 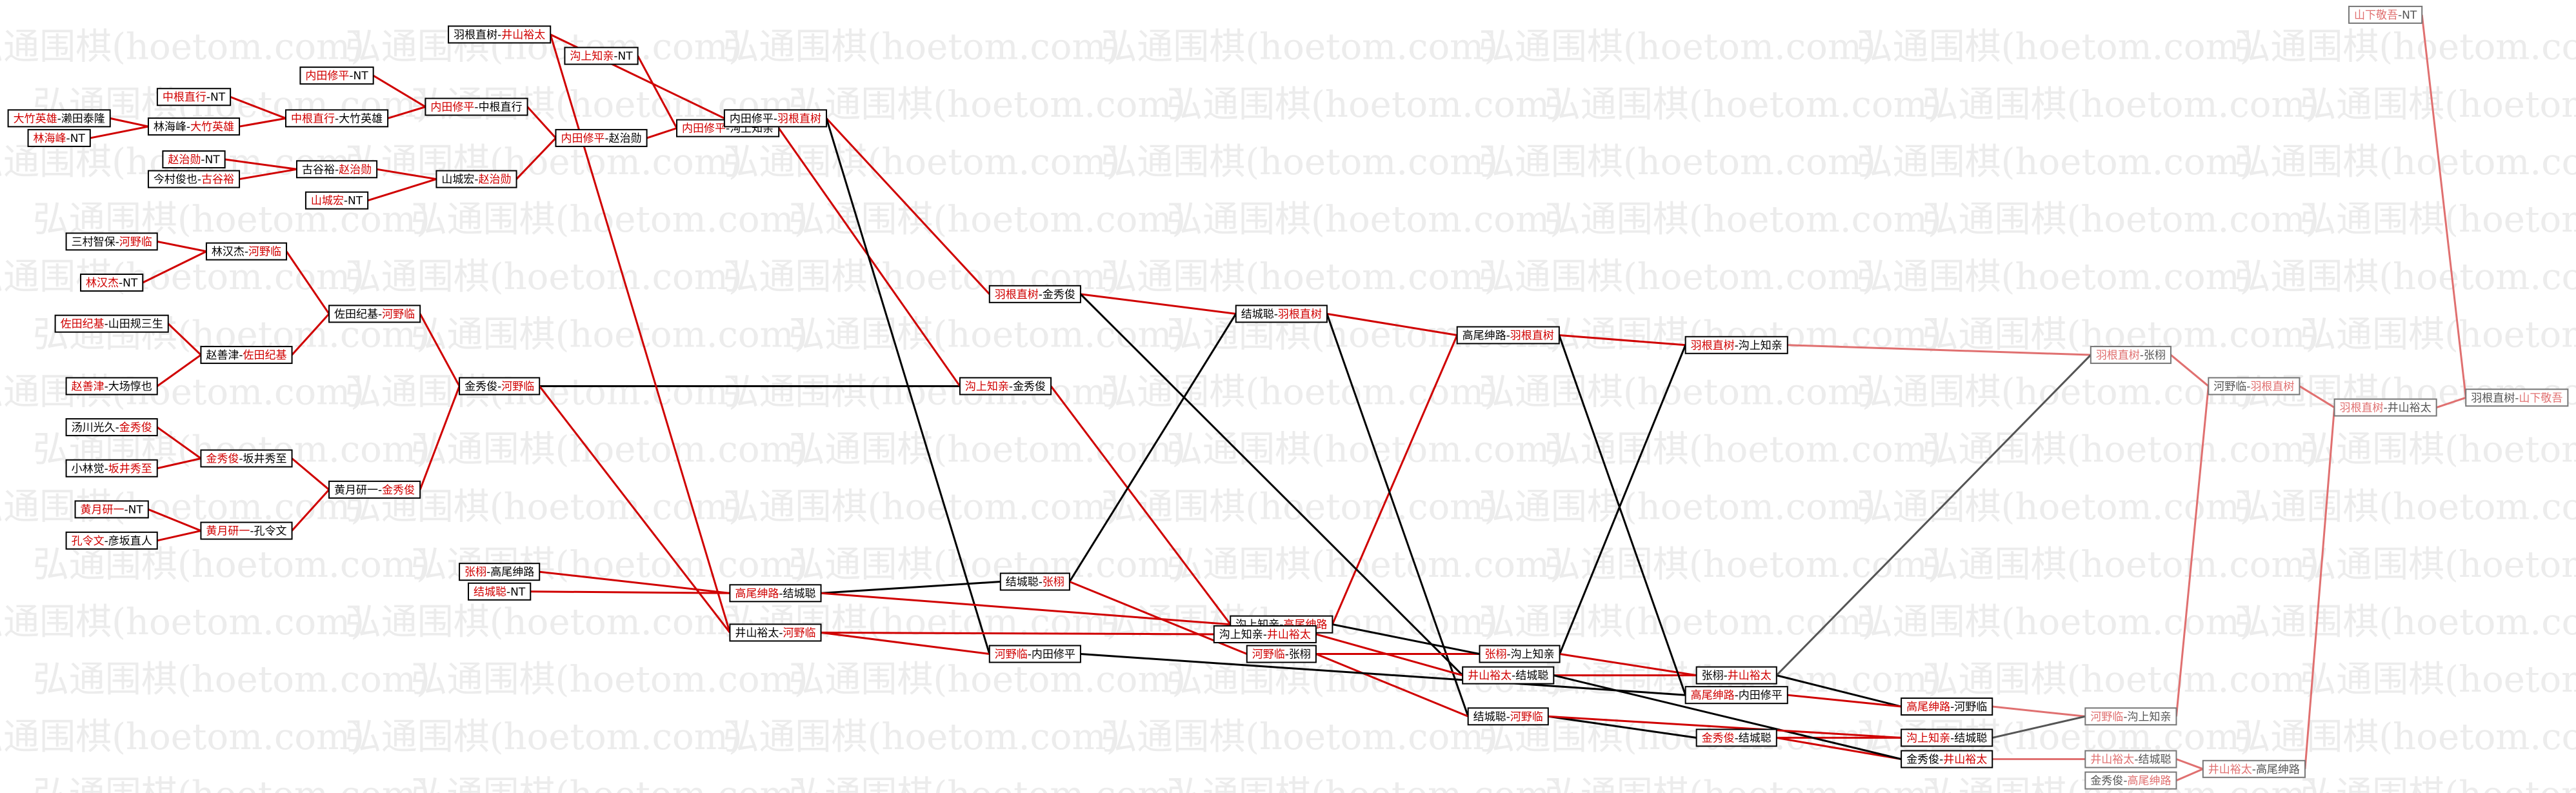 I want to click on match-label: 结城聪-NT, so click(x=500, y=592).